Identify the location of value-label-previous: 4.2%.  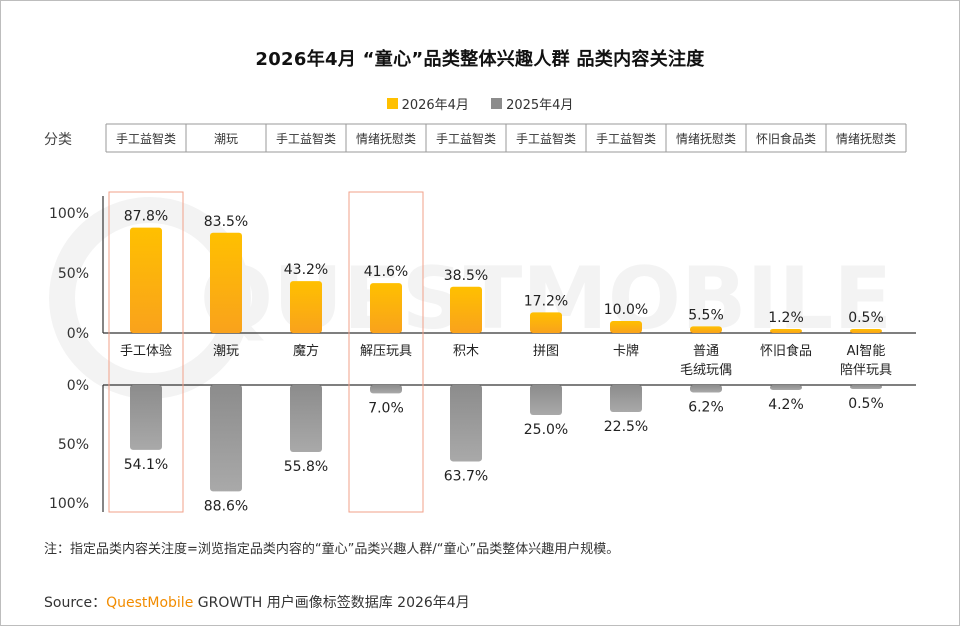
(786, 405).